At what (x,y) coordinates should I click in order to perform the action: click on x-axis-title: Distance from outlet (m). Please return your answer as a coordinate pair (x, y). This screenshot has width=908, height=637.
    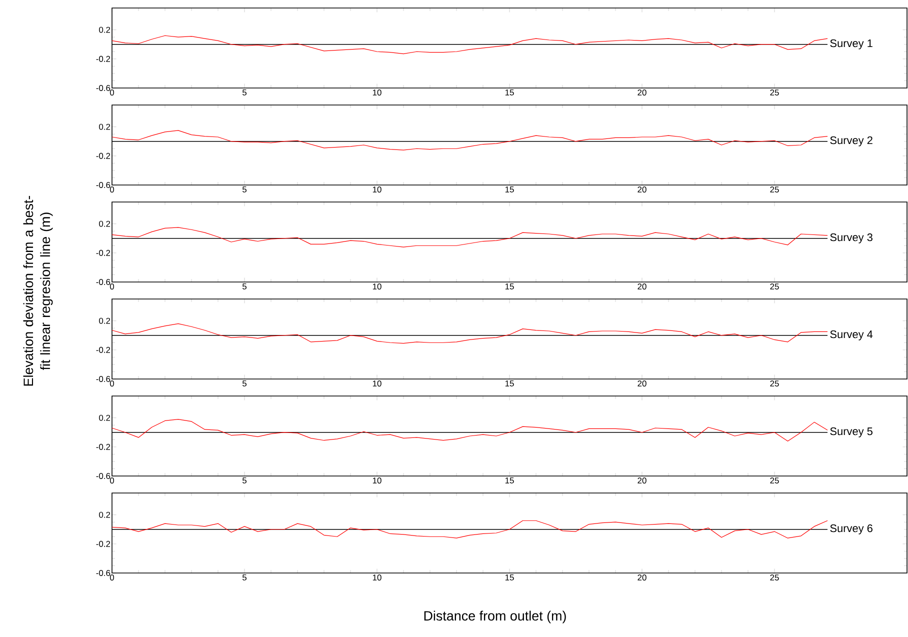
    Looking at the image, I should click on (495, 617).